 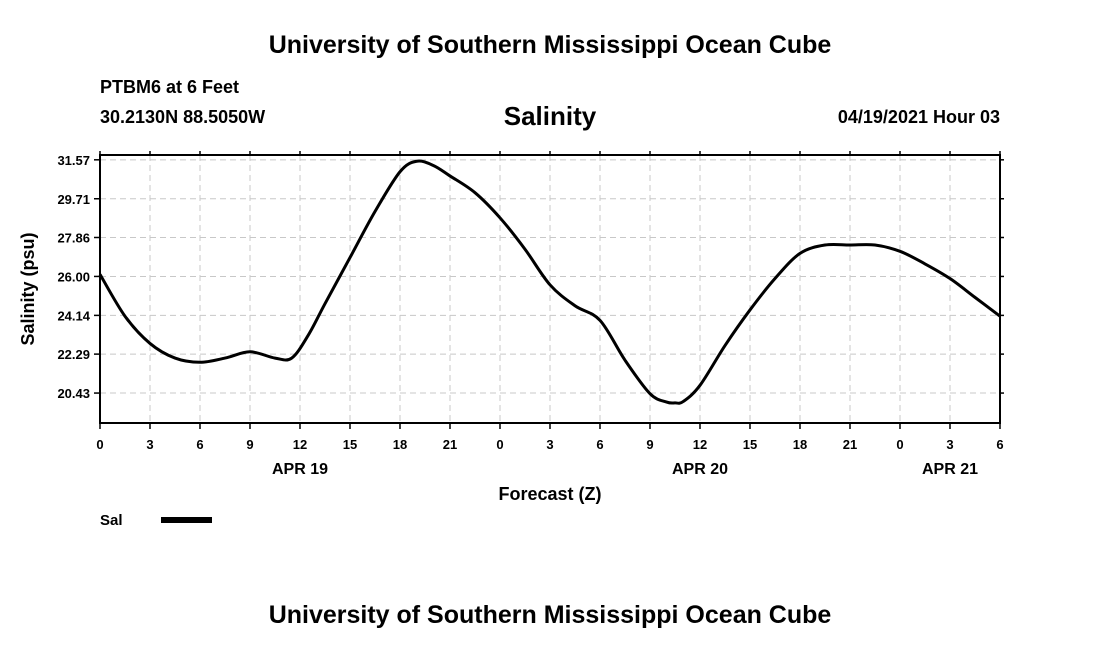 I want to click on y-tick-label: 20.43, so click(x=73, y=393).